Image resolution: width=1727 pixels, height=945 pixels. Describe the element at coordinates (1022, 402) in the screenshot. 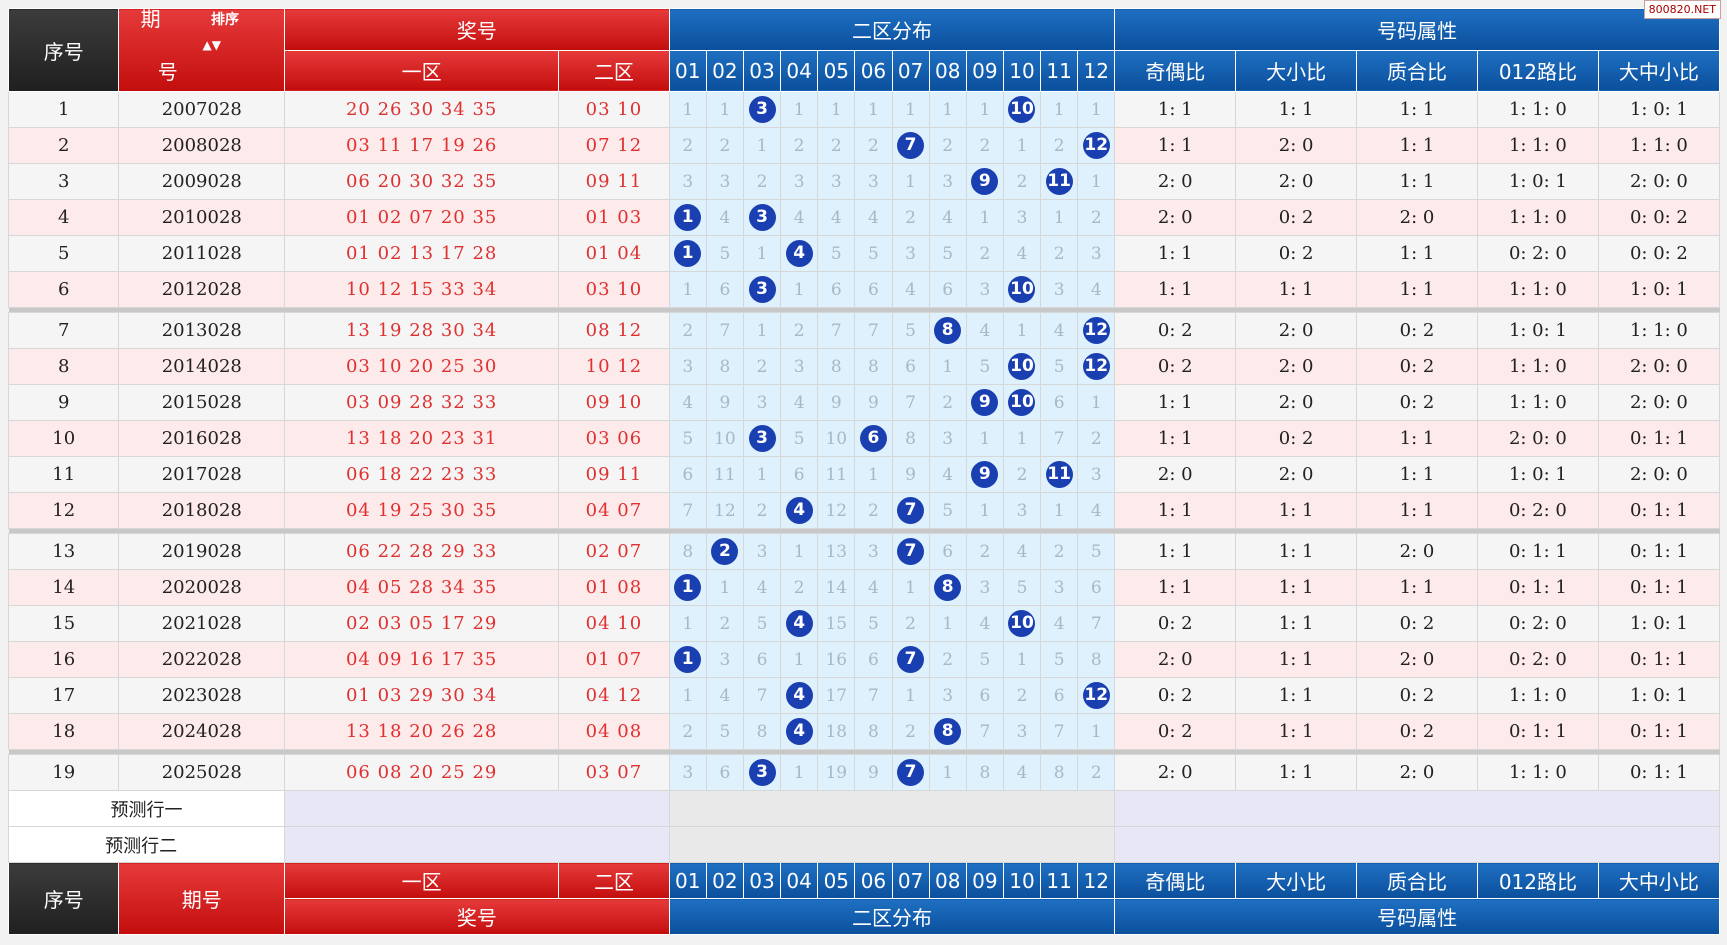

I see `hit-ball: 10` at that location.